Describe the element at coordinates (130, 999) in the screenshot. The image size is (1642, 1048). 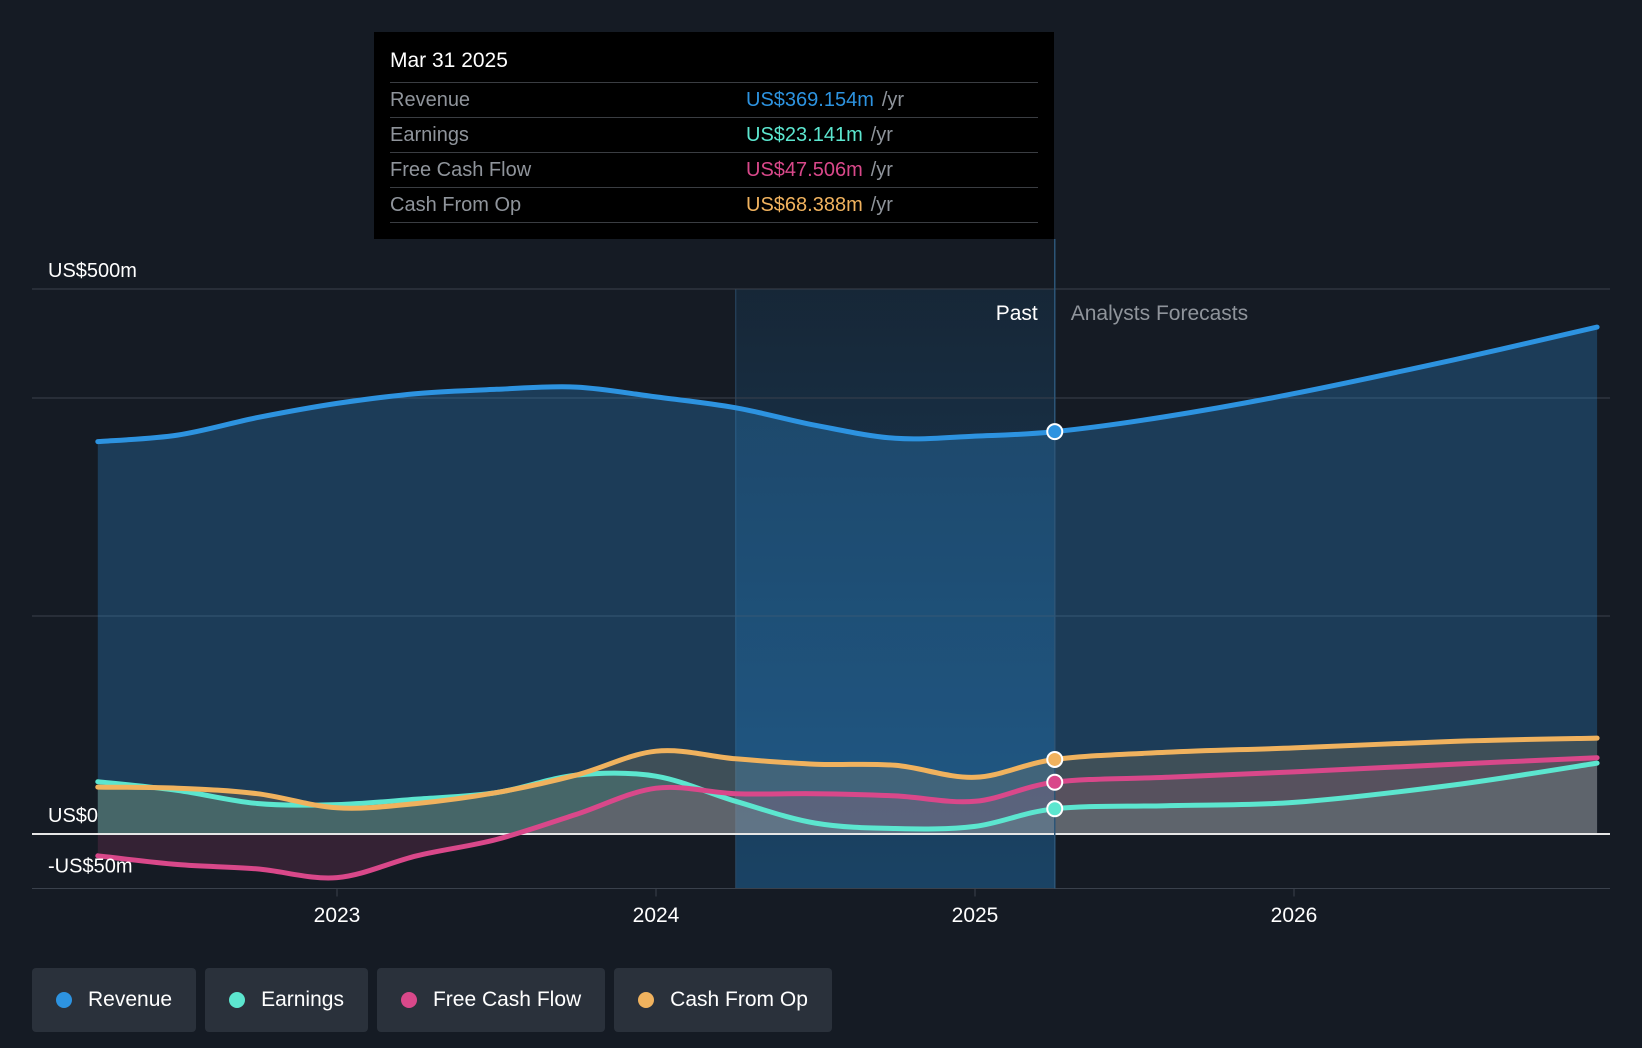
I see `legend-label: Revenue` at that location.